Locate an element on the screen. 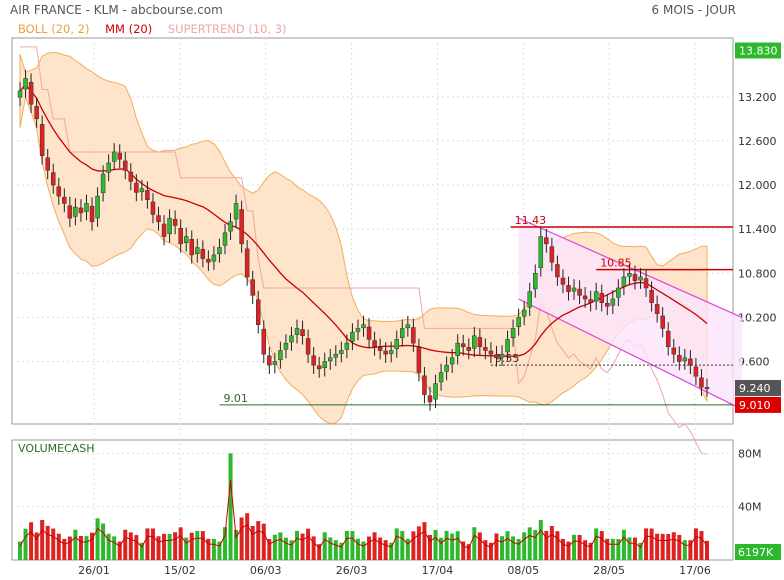 Image resolution: width=784 pixels, height=580 pixels. price-badge-label: 13.830 is located at coordinates (758, 50).